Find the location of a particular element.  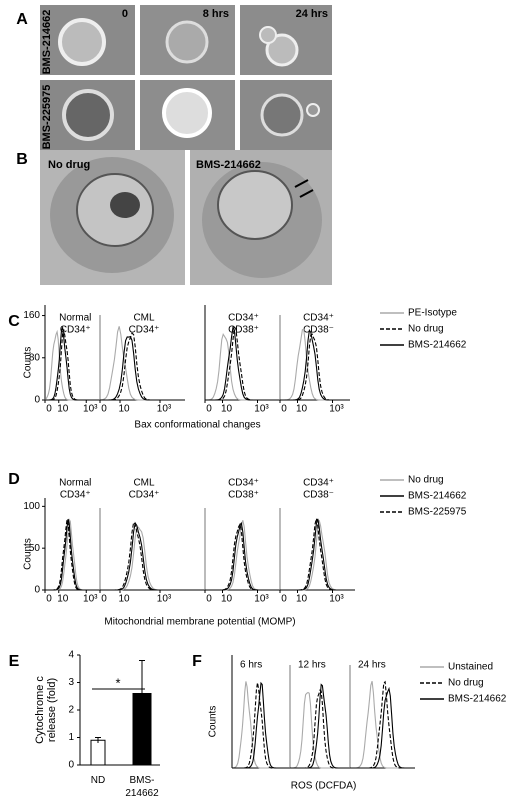

y-tick-label: 100 is located at coordinates (31, 506).